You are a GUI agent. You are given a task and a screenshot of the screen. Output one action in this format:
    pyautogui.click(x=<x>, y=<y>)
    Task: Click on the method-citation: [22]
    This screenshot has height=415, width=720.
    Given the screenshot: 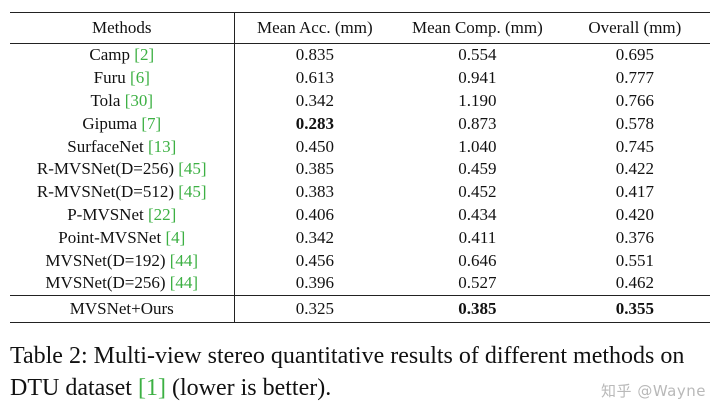 What is the action you would take?
    pyautogui.click(x=162, y=214)
    